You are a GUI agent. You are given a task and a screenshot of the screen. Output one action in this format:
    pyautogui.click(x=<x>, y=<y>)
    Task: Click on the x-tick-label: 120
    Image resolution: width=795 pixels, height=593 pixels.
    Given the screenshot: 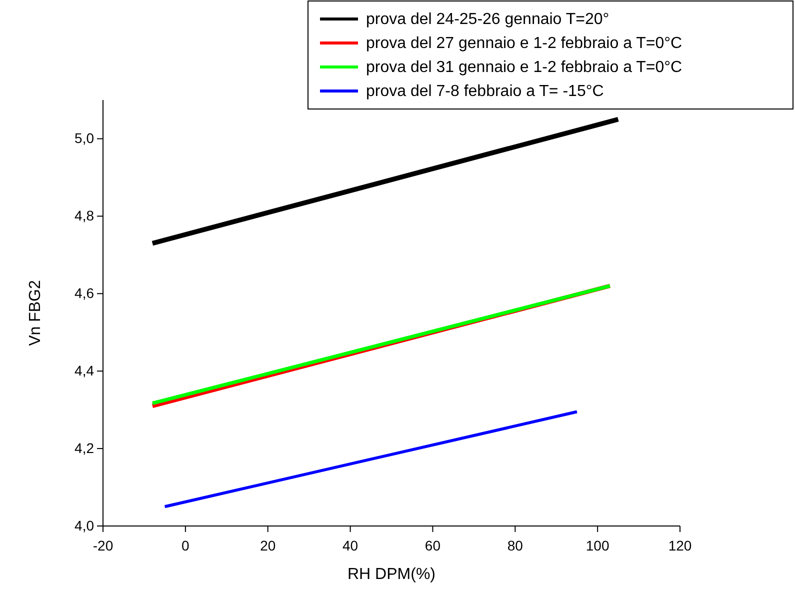 What is the action you would take?
    pyautogui.click(x=680, y=545)
    